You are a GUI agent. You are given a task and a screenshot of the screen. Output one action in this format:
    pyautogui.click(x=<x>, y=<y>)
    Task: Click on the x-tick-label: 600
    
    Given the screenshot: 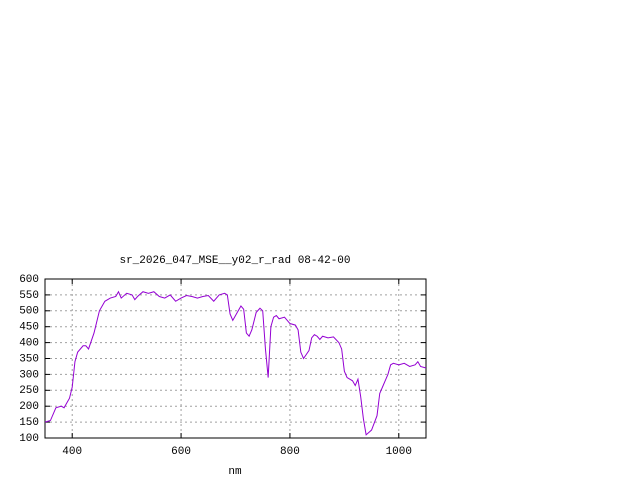 What is the action you would take?
    pyautogui.click(x=181, y=452)
    